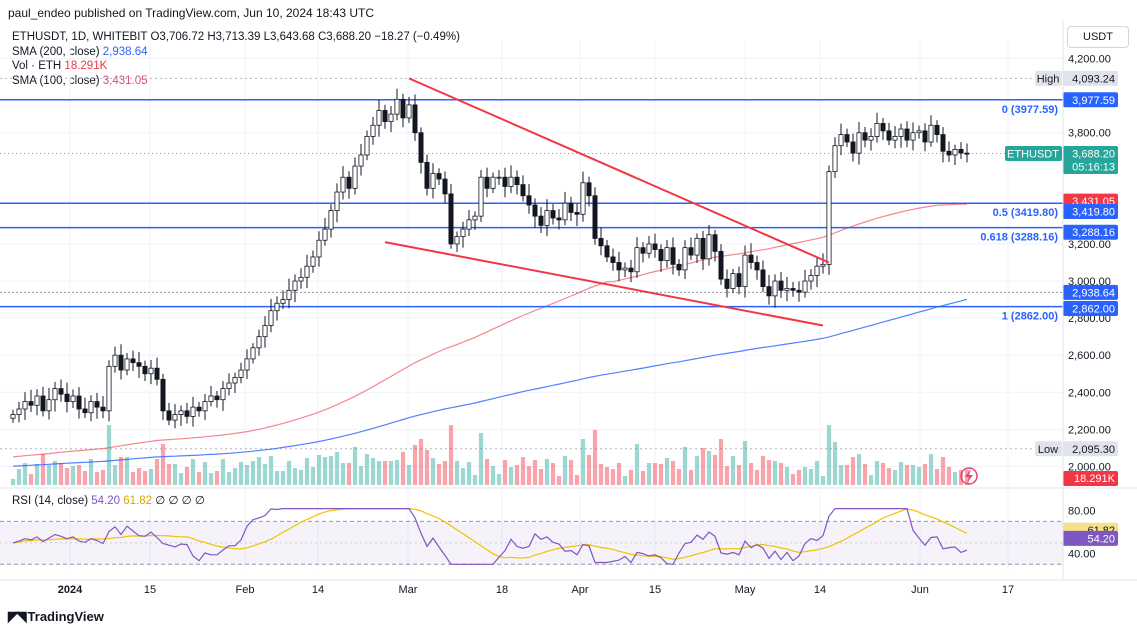 Image resolution: width=1137 pixels, height=630 pixels. What do you see at coordinates (65, 616) in the screenshot?
I see `brand-name: TradingView` at bounding box center [65, 616].